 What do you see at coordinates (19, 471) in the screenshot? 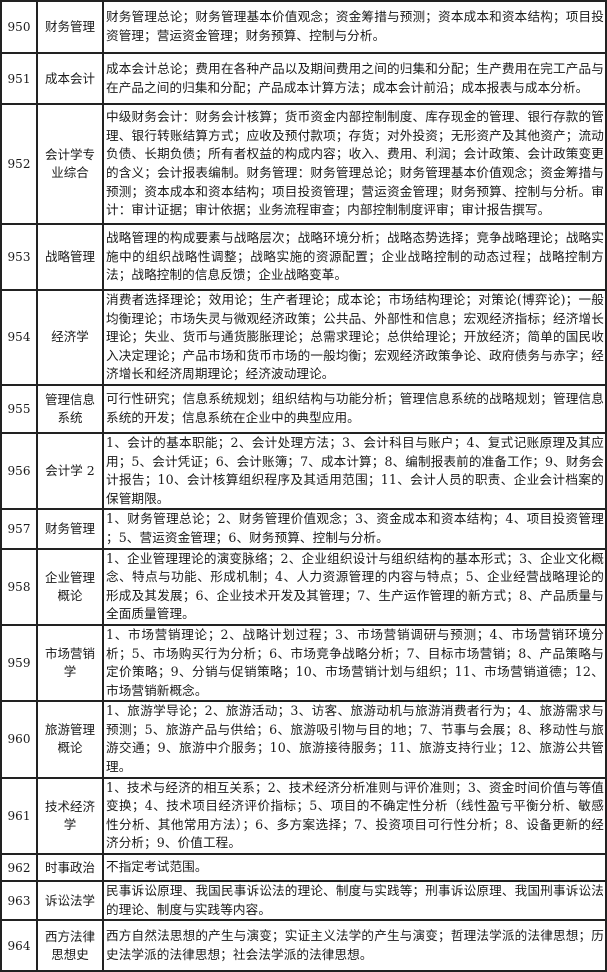
I see `subject-code: 956` at bounding box center [19, 471].